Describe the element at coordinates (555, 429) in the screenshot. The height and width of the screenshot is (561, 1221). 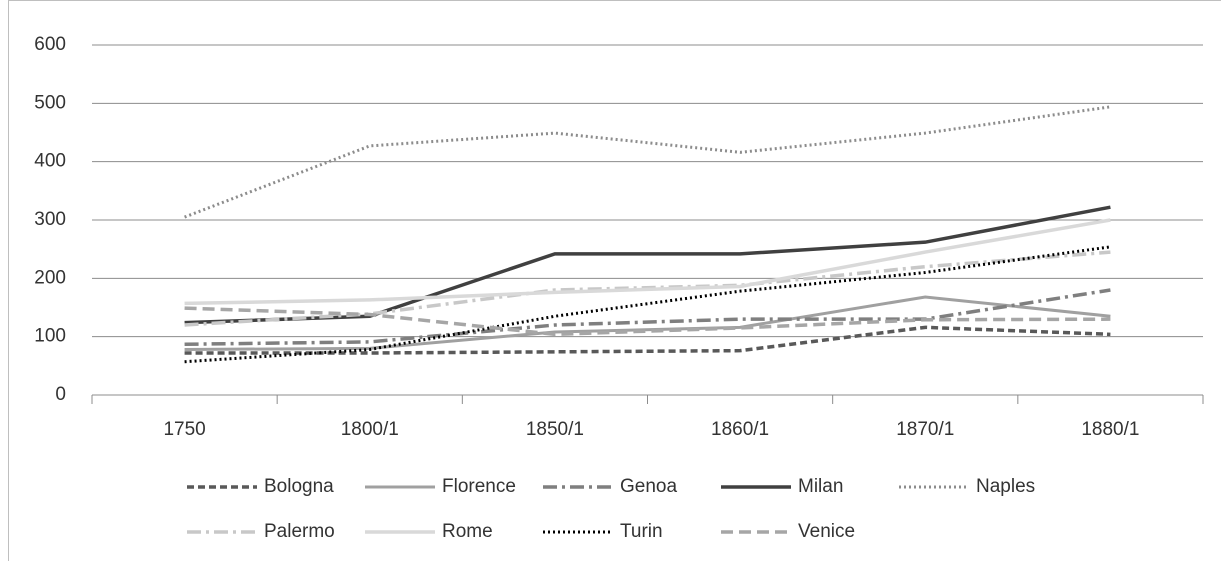
I see `x-tick-label: 1850/1` at that location.